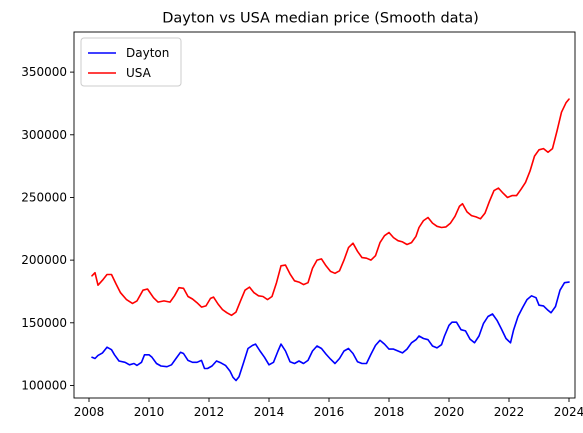  Describe the element at coordinates (44, 385) in the screenshot. I see `y-tick-label: 100000` at that location.